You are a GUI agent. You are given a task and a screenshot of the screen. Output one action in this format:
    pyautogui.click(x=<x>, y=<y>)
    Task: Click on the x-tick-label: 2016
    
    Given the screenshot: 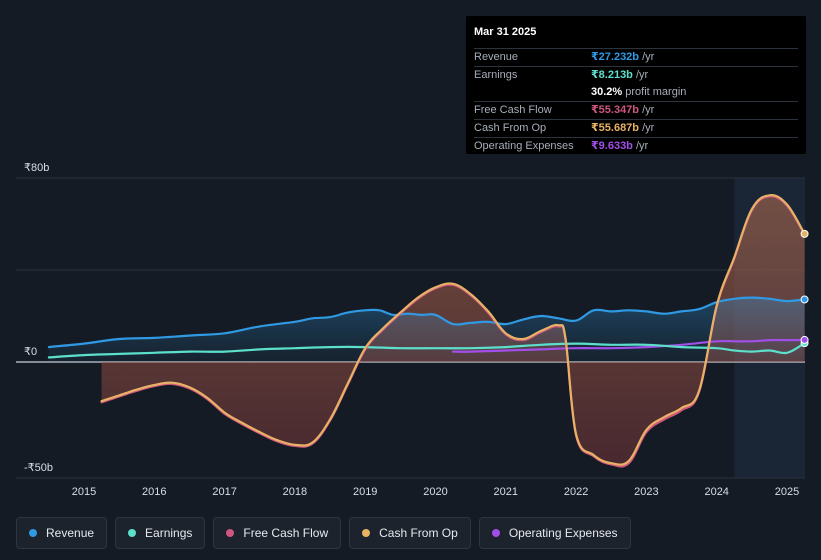 What is the action you would take?
    pyautogui.click(x=154, y=492)
    